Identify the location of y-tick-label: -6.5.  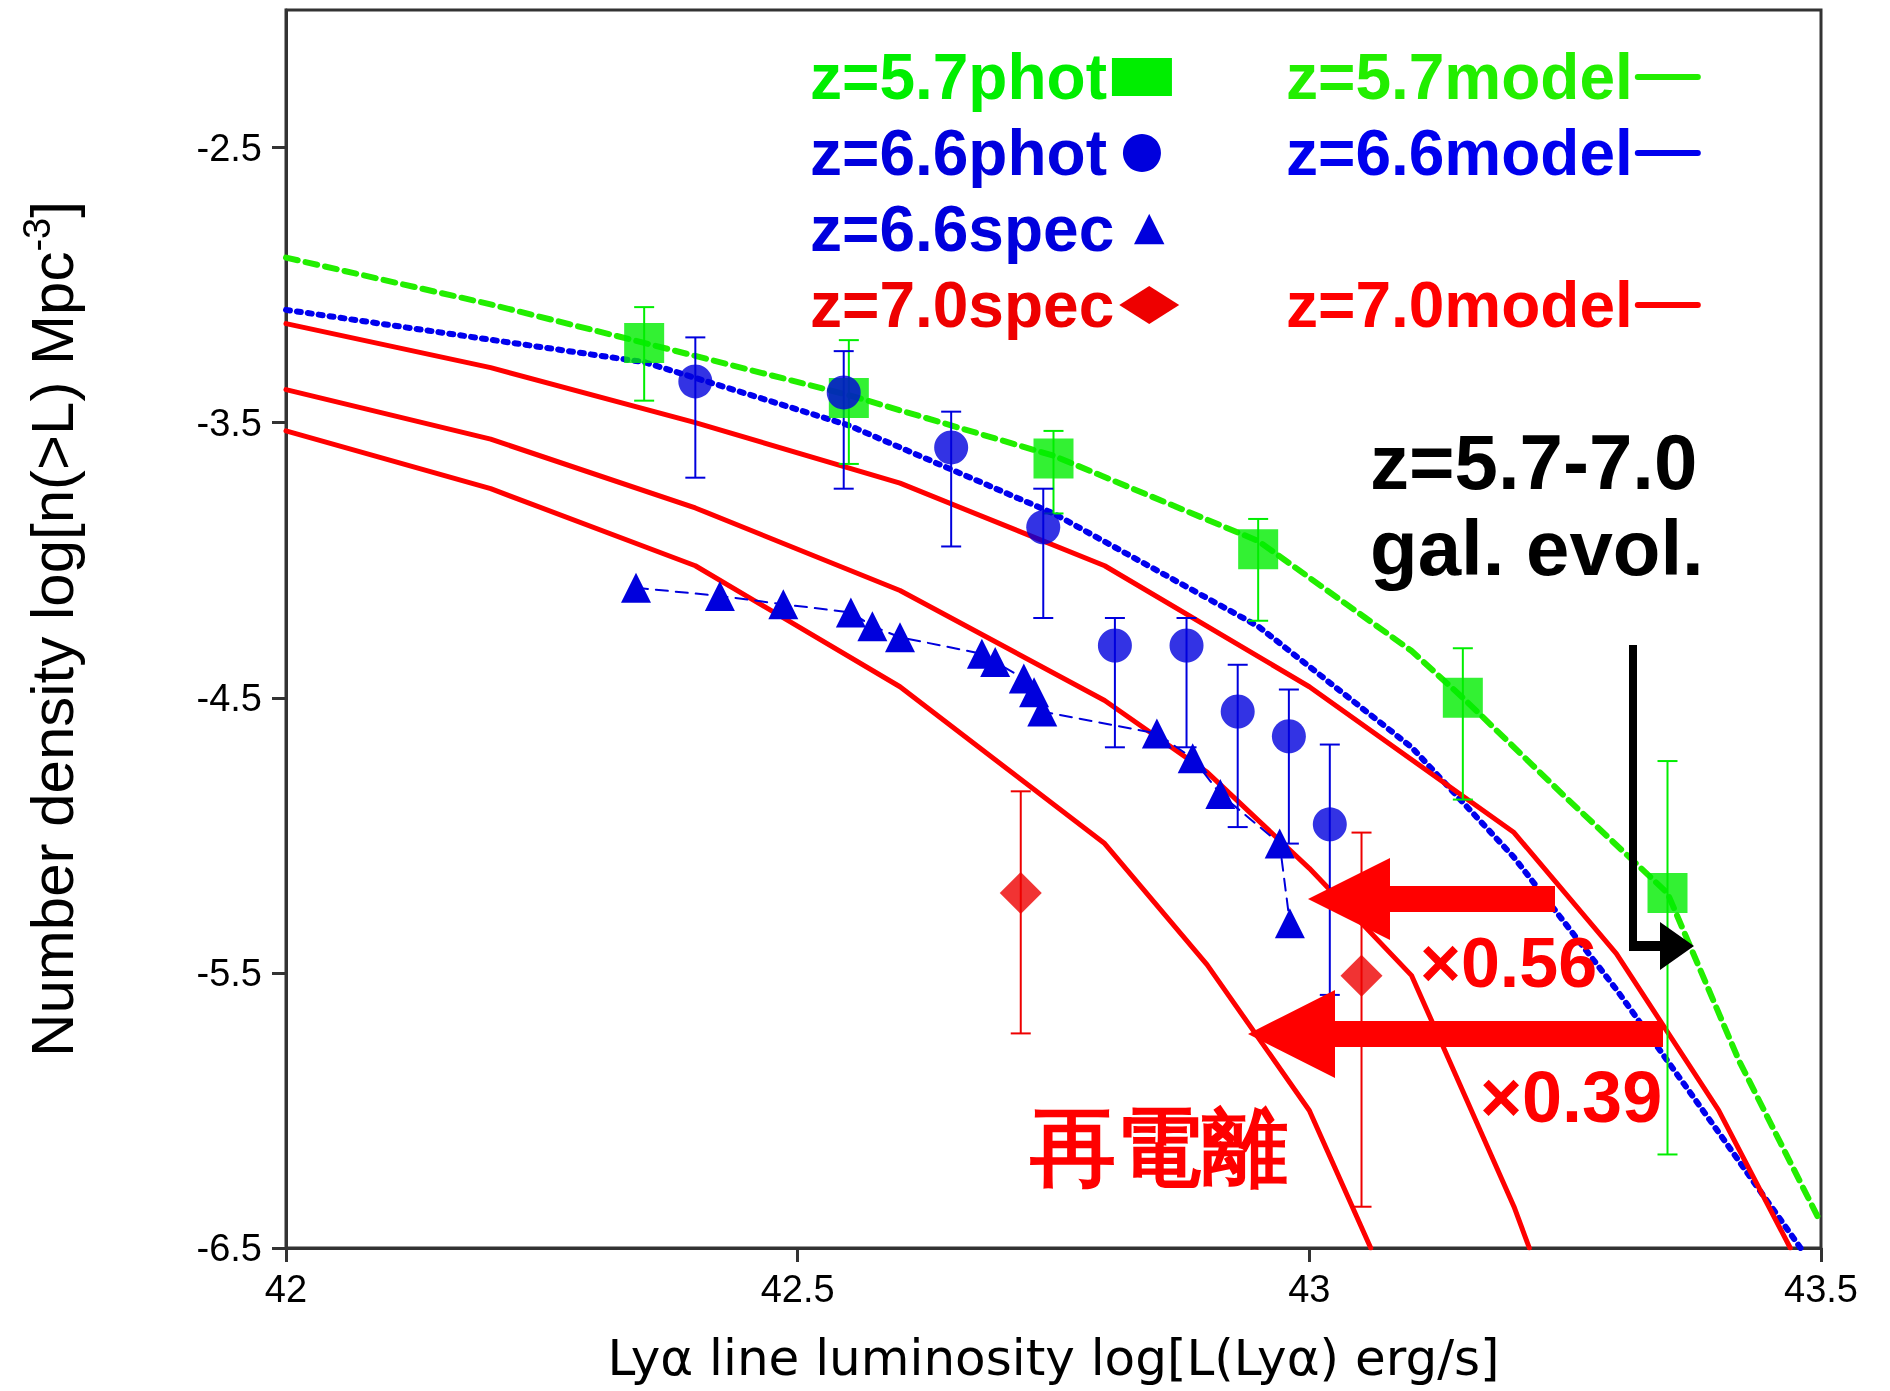
(229, 1248).